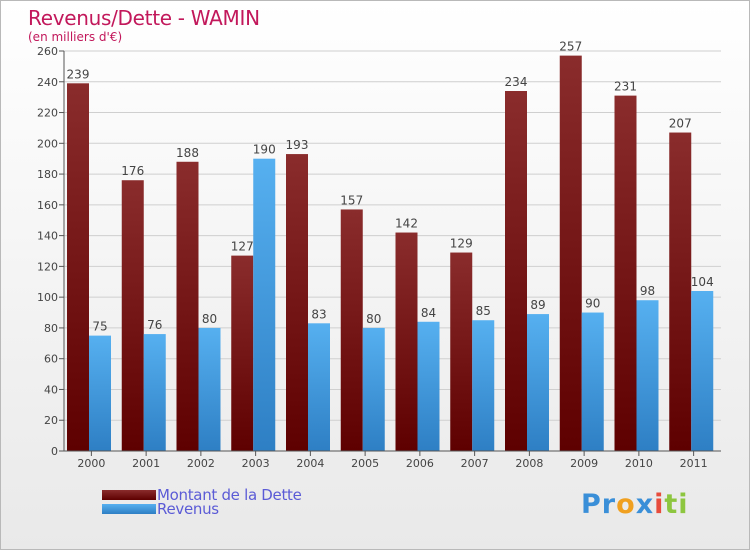 The height and width of the screenshot is (550, 750). What do you see at coordinates (584, 463) in the screenshot?
I see `x-tick-label: 2009` at bounding box center [584, 463].